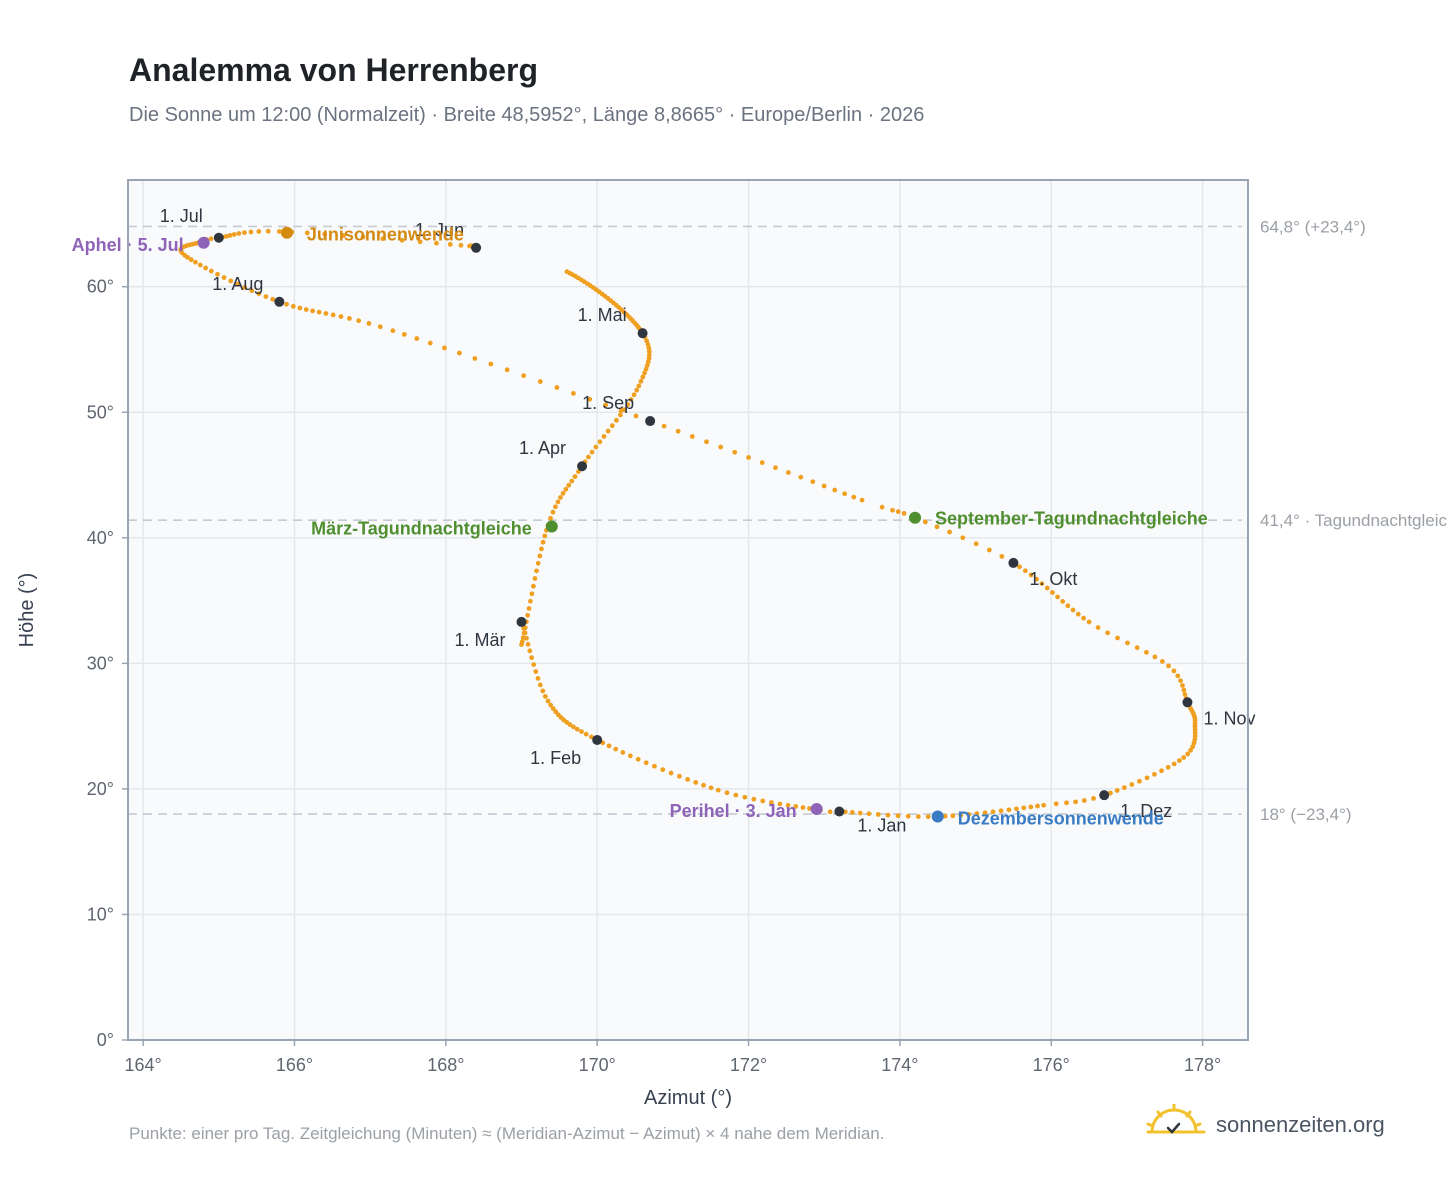  Describe the element at coordinates (688, 1098) in the screenshot. I see `x-axis-label: Azimut (°)` at that location.